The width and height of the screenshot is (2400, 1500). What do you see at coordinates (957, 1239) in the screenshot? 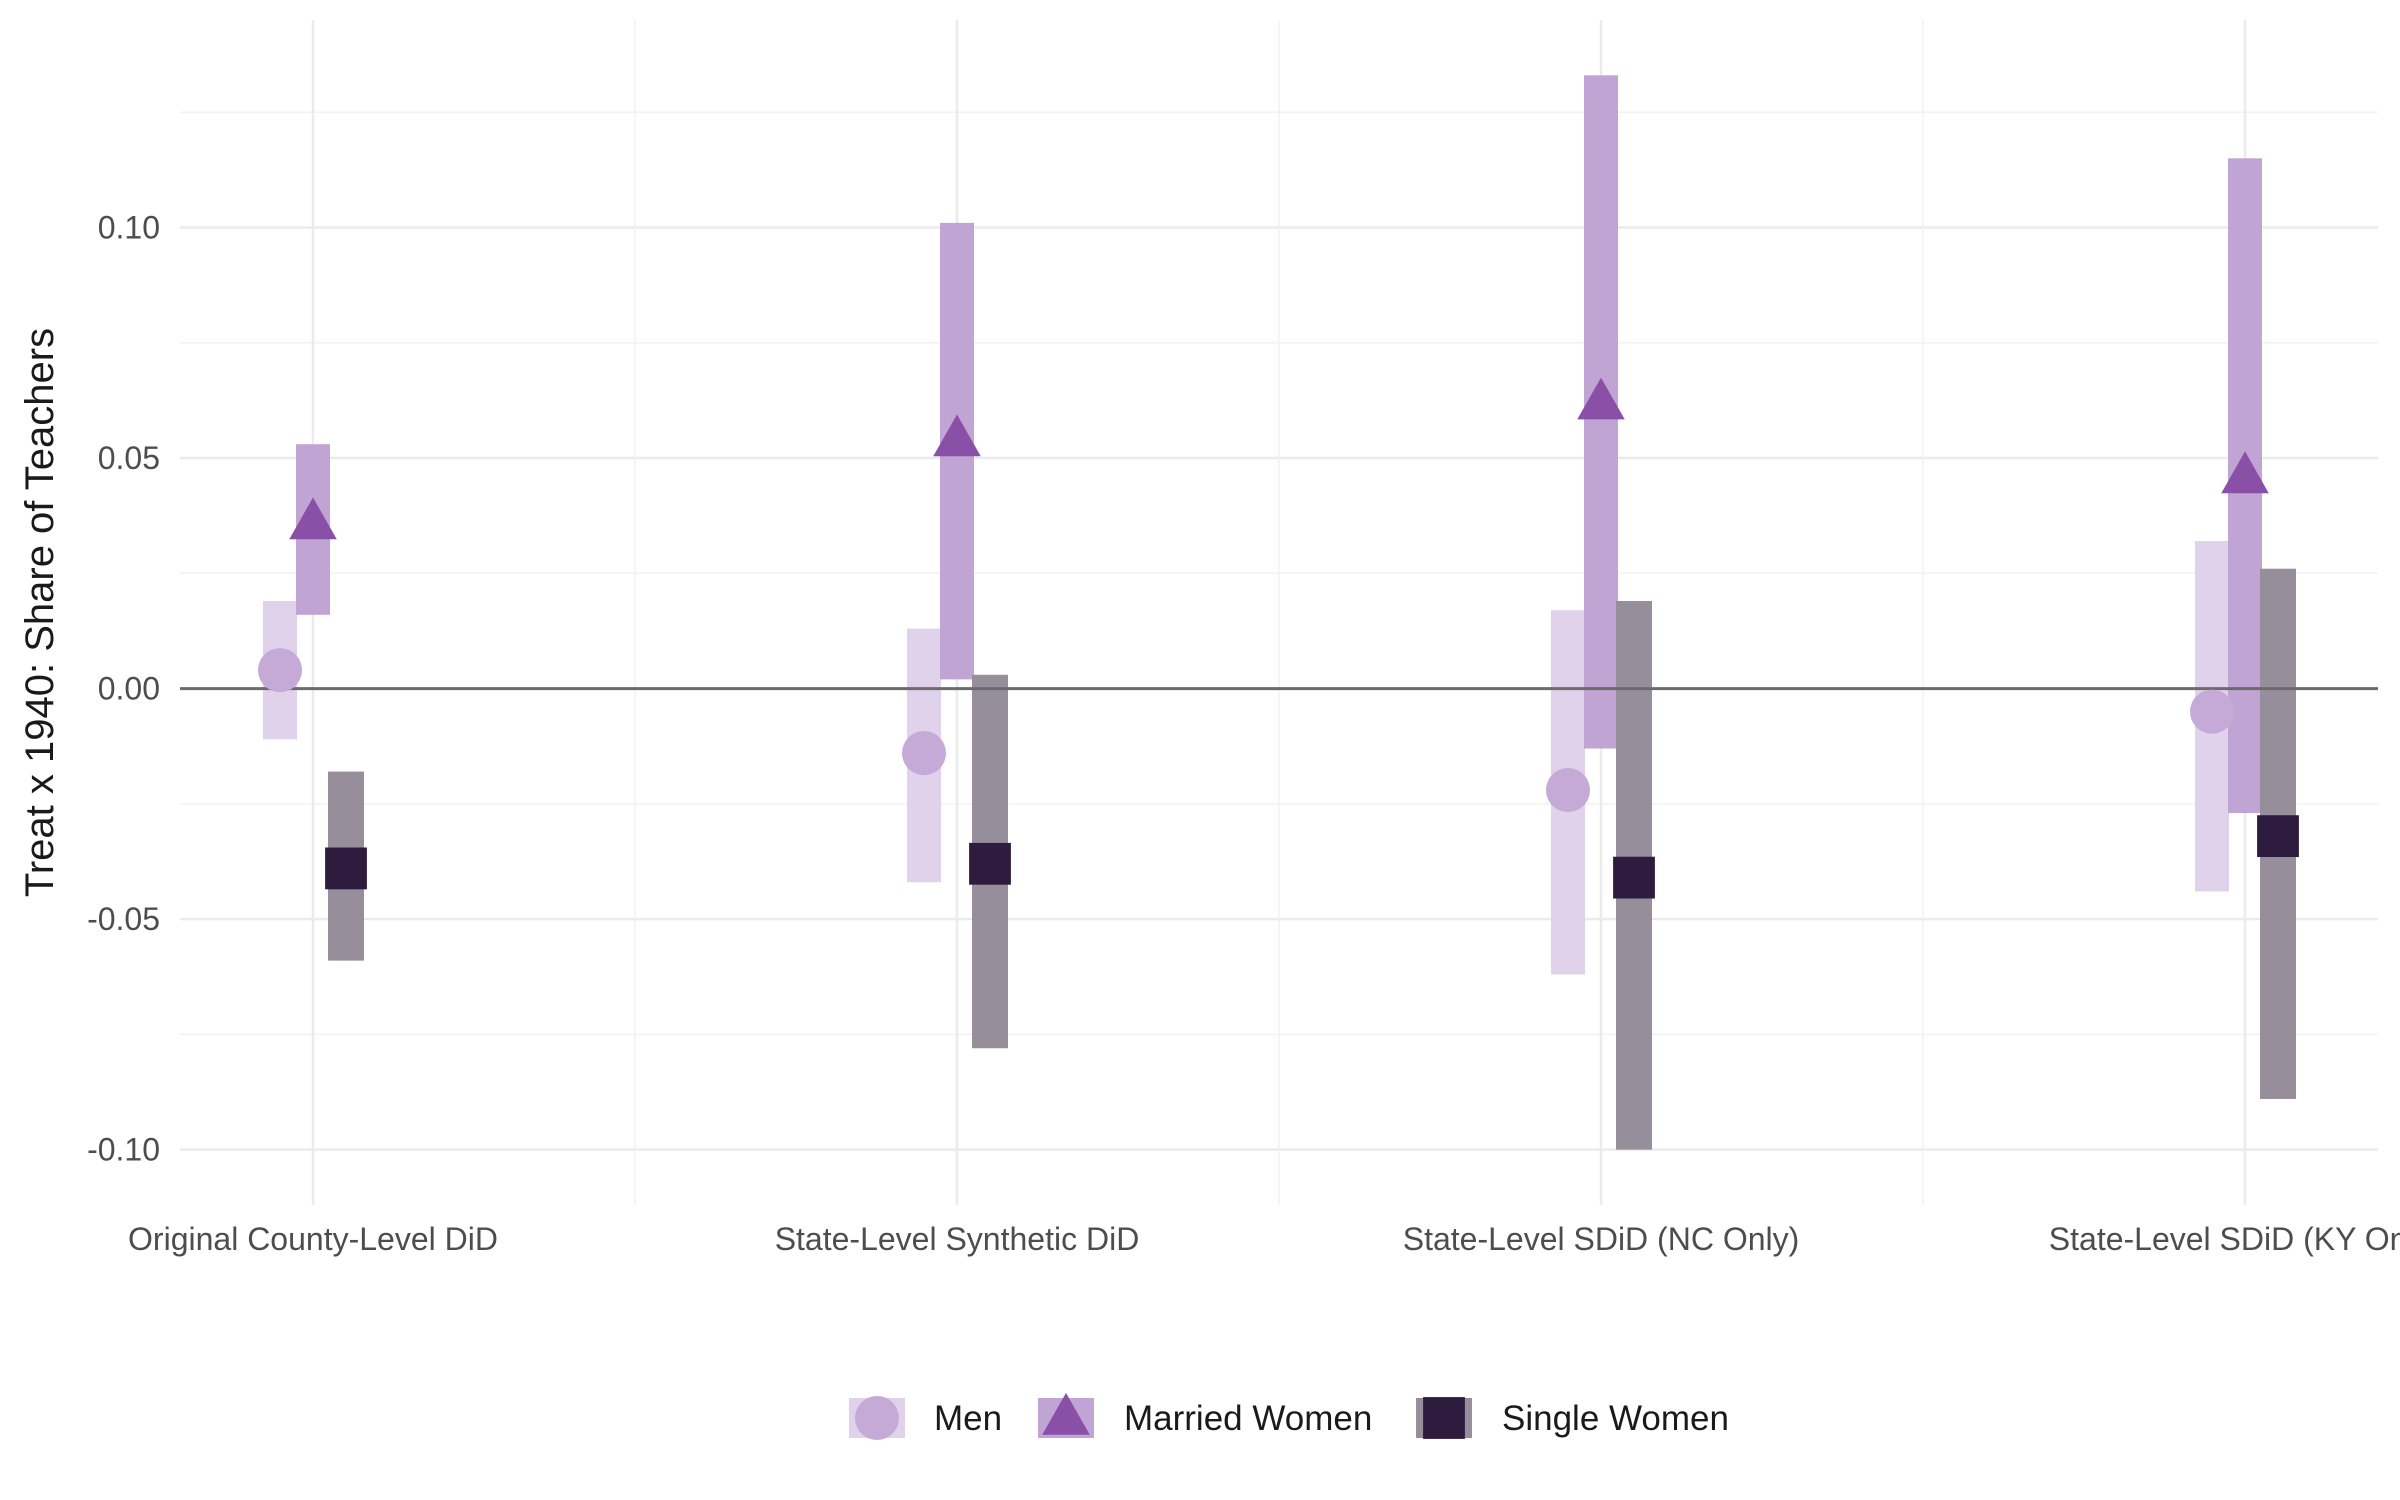
I see `x-tick-label: State-Level Synthetic DiD` at bounding box center [957, 1239].